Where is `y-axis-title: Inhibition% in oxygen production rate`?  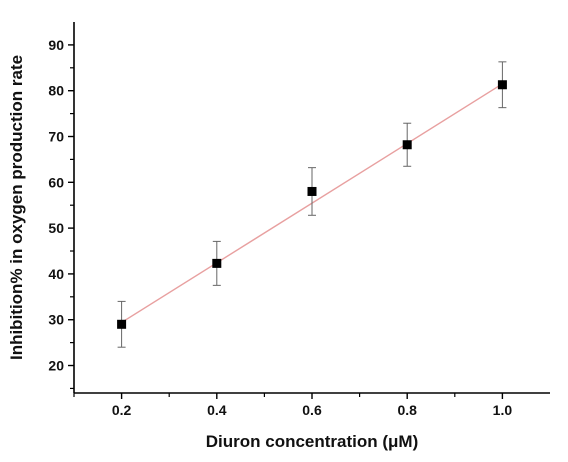
y-axis-title: Inhibition% in oxygen production rate is located at coordinates (16, 207).